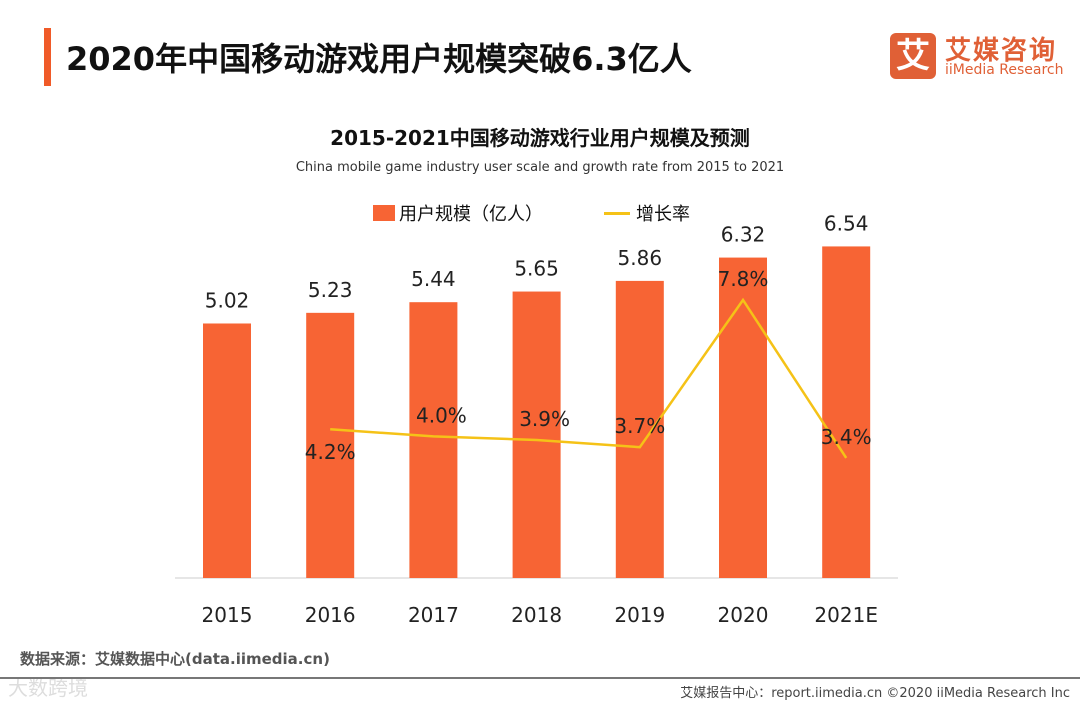  I want to click on bar-2016, so click(330, 445).